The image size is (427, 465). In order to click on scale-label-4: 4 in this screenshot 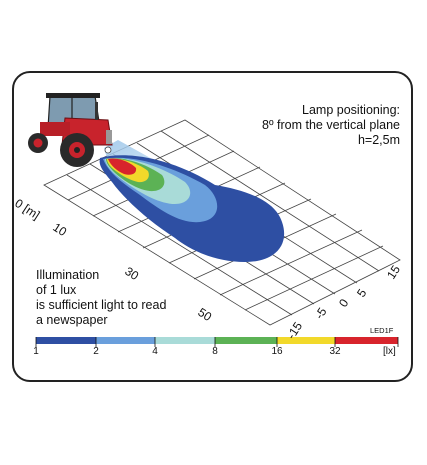, I will do `click(155, 351)`.